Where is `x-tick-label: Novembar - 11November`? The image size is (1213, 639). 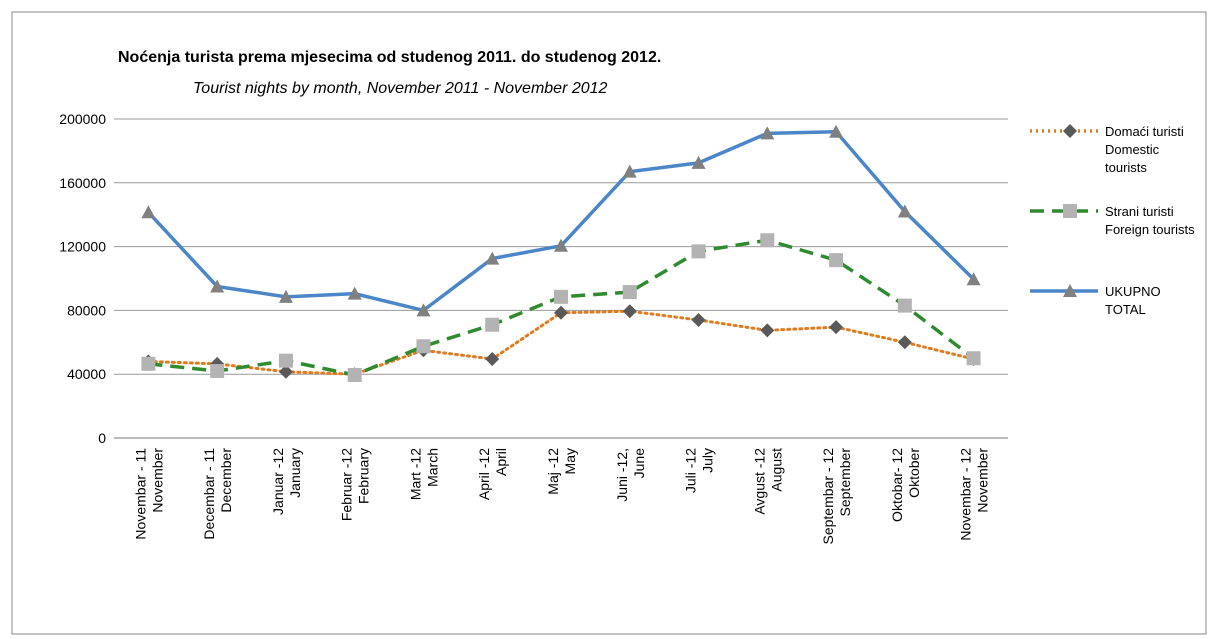
x-tick-label: Novembar - 11November is located at coordinates (148, 494).